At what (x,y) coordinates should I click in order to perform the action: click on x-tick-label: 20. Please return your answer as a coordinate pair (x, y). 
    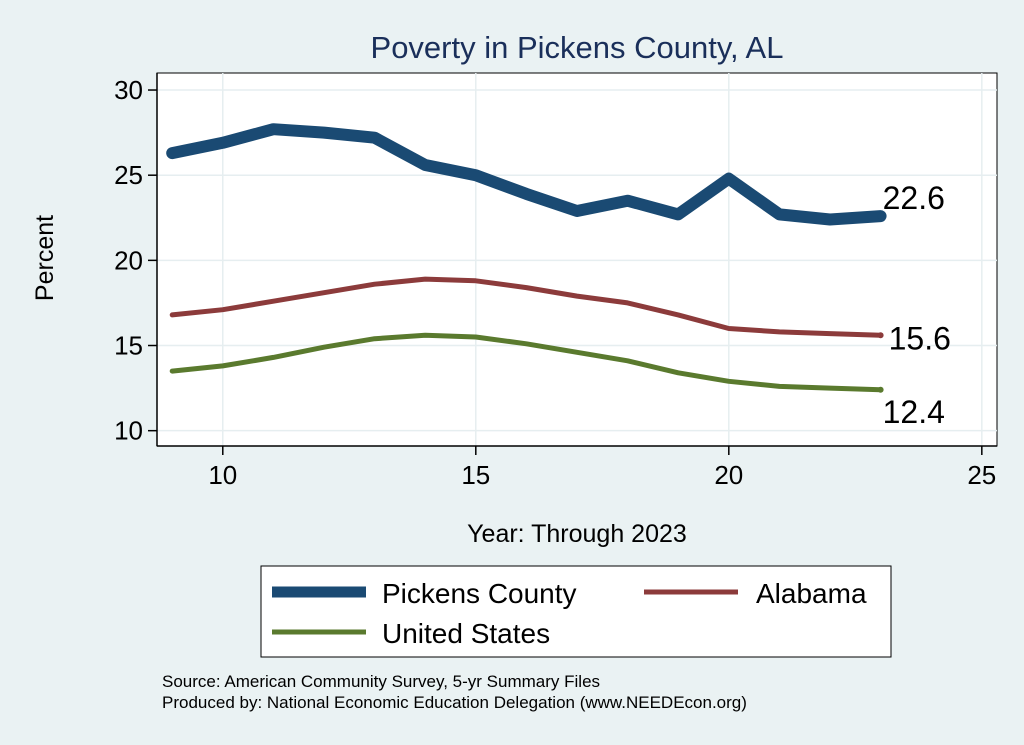
    Looking at the image, I should click on (728, 475).